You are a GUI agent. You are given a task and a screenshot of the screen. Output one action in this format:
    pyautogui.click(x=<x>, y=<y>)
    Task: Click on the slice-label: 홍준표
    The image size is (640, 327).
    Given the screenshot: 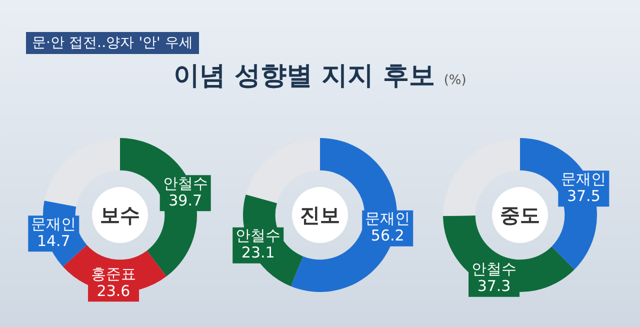 What is the action you would take?
    pyautogui.click(x=113, y=274)
    